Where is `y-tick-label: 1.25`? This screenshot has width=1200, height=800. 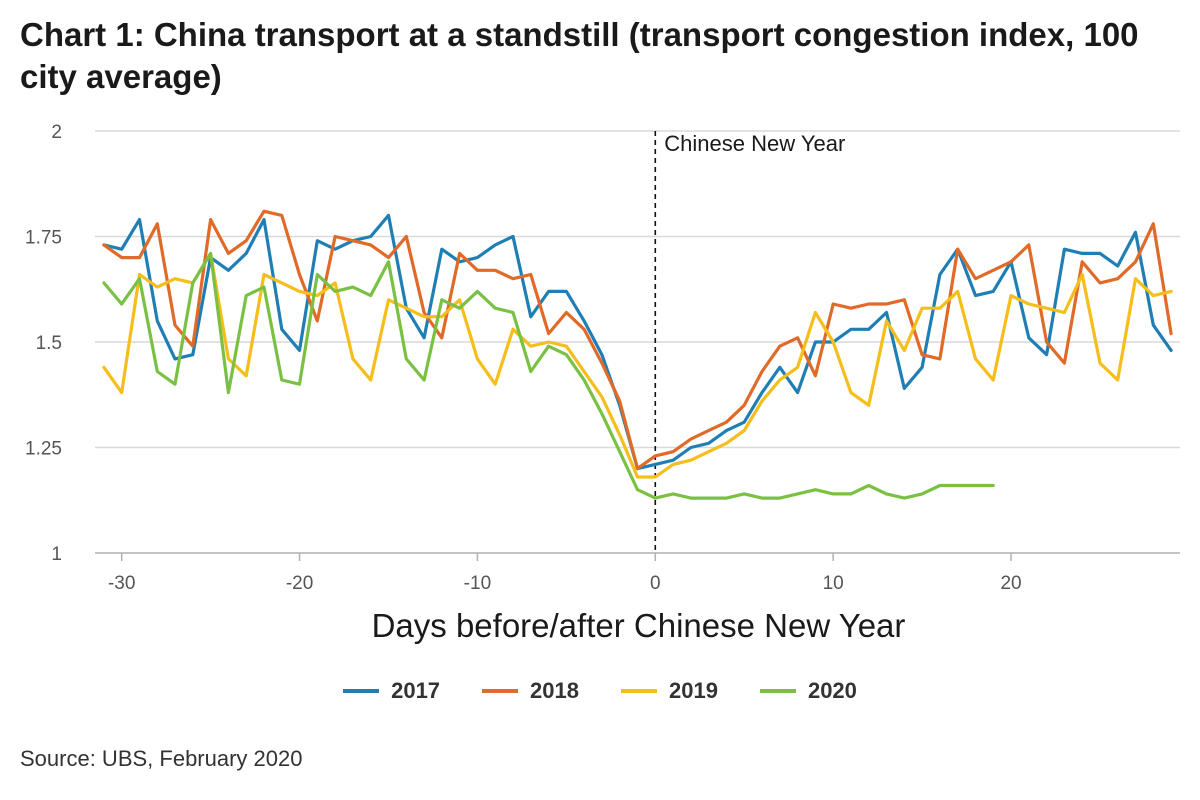 y-tick-label: 1.25 is located at coordinates (43, 449).